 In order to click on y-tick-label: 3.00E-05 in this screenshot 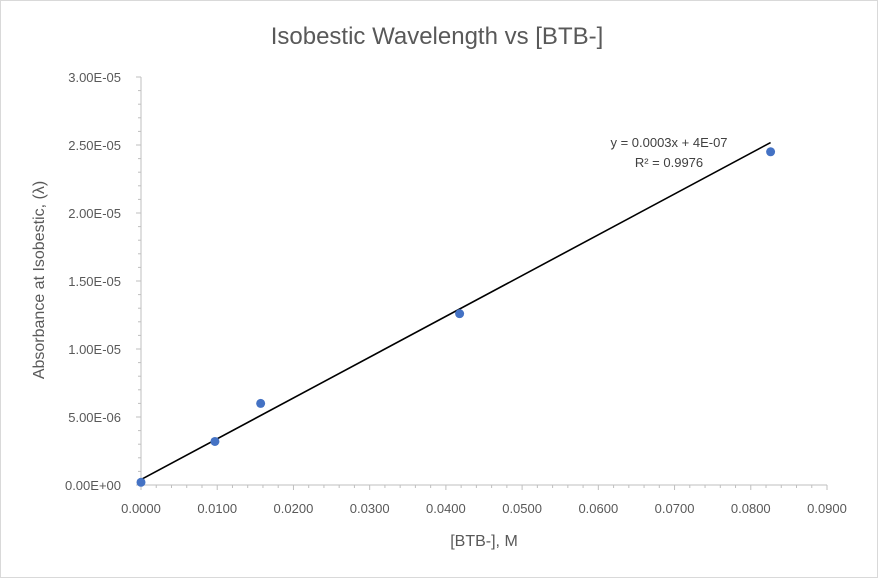, I will do `click(94, 77)`.